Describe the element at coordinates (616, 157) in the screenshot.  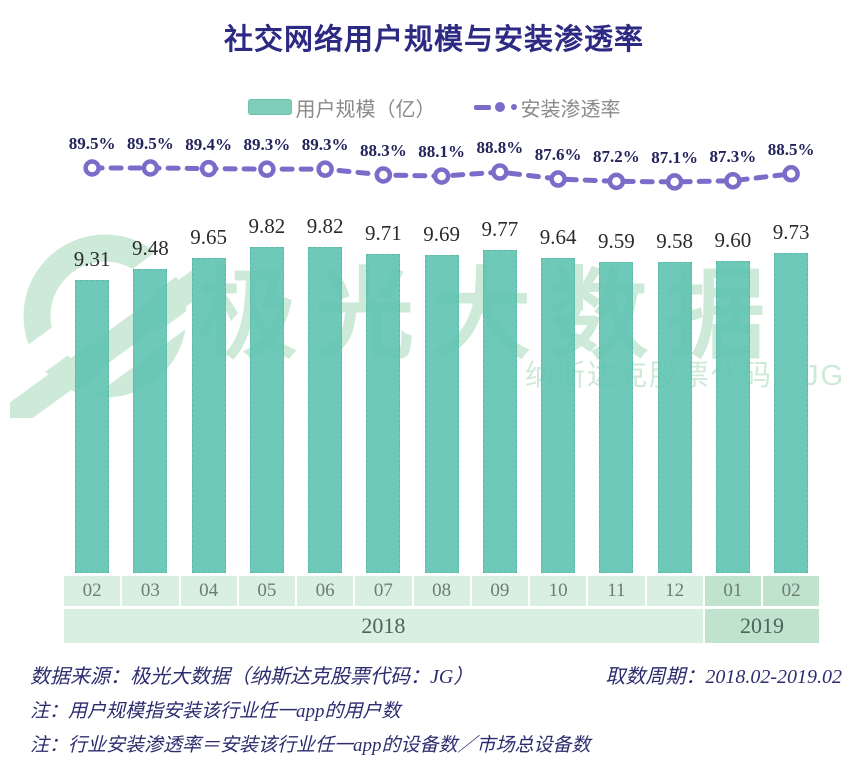
I see `penetration-value-label: 87.2%` at that location.